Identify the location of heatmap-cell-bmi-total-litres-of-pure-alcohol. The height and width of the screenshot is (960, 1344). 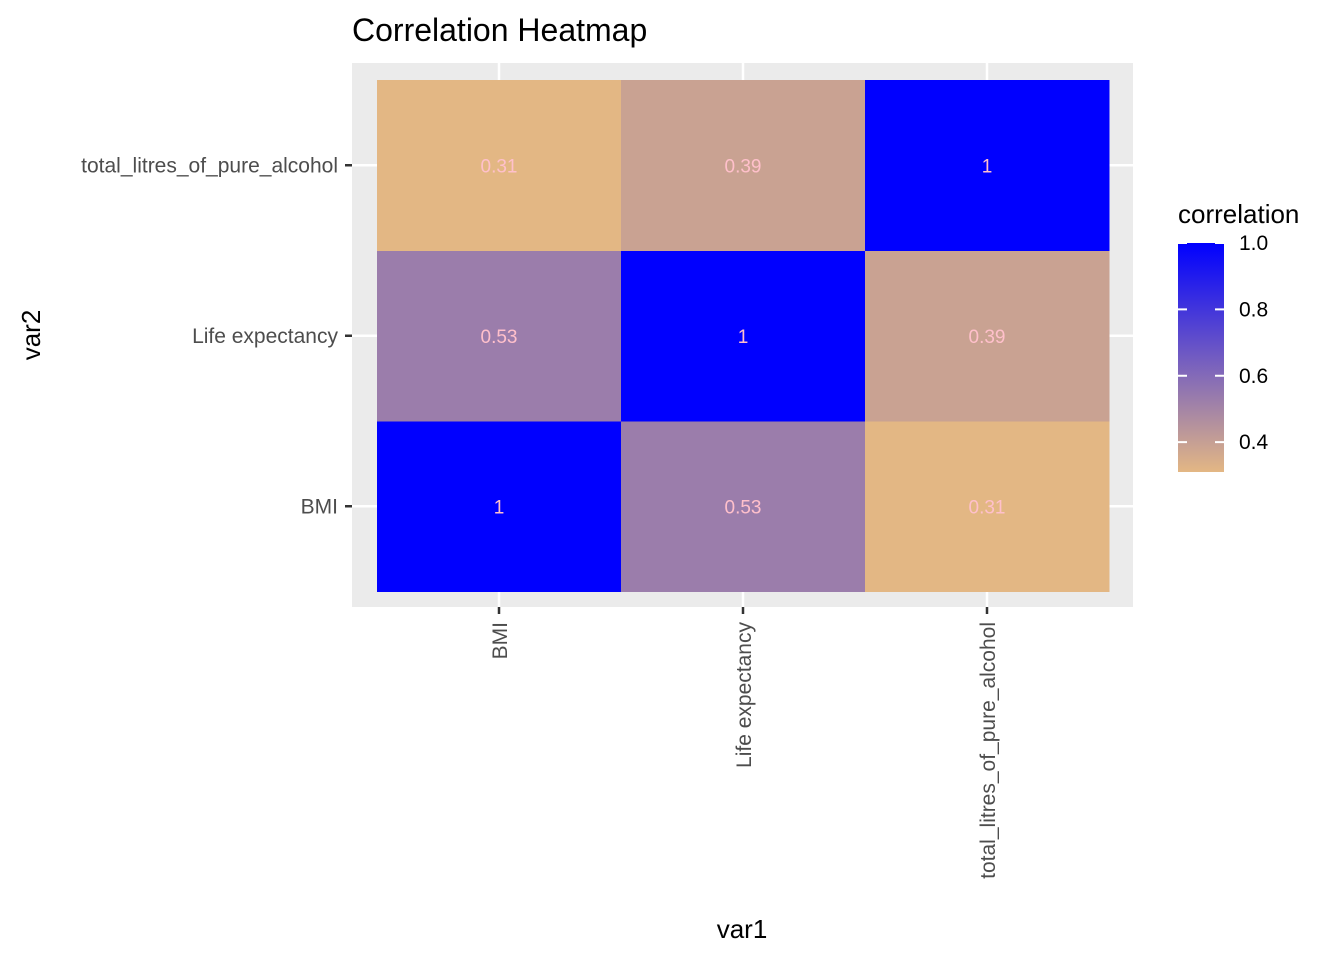
(499, 165).